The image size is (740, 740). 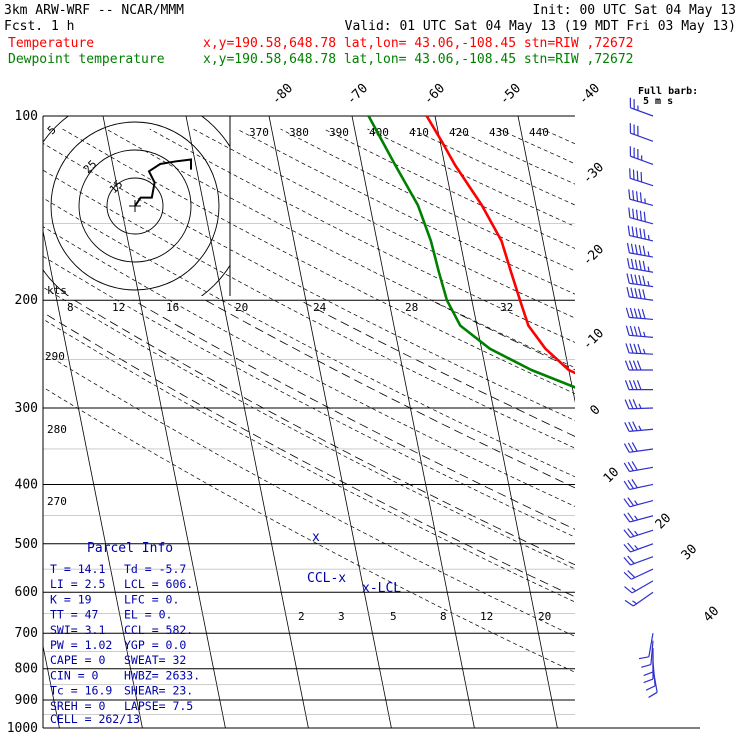 What do you see at coordinates (94, 10) in the screenshot?
I see `model-title: 3km ARW-WRF -- NCAR/MMM` at bounding box center [94, 10].